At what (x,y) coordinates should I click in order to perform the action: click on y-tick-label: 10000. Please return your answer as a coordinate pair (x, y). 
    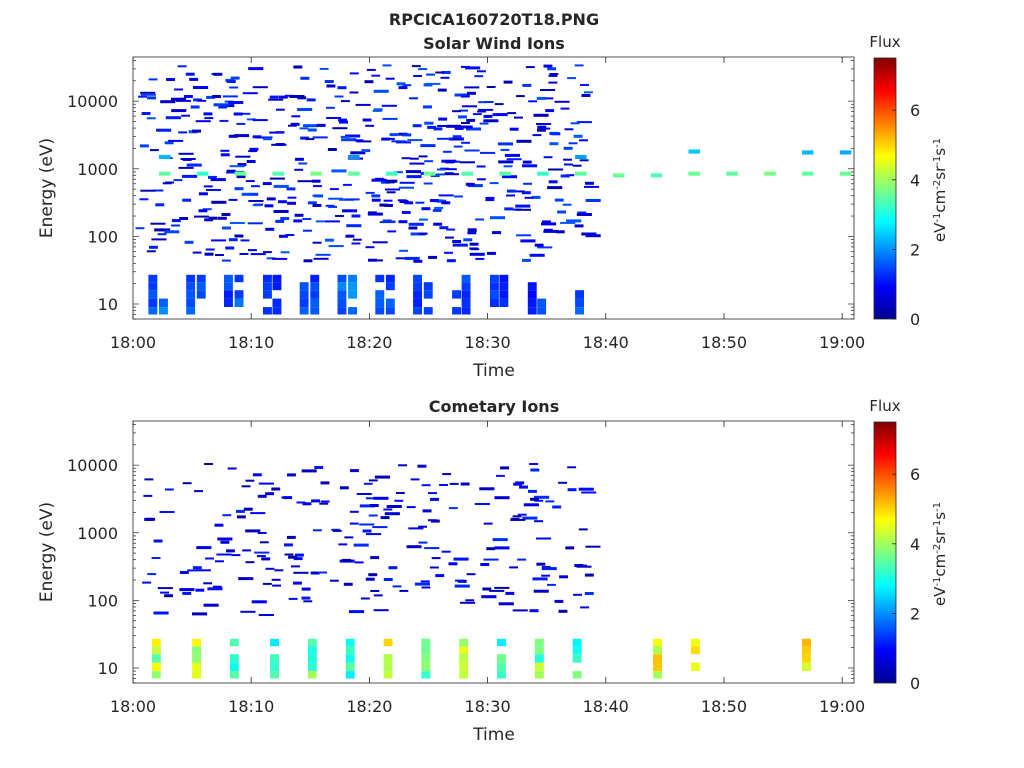
    Looking at the image, I should click on (92, 101).